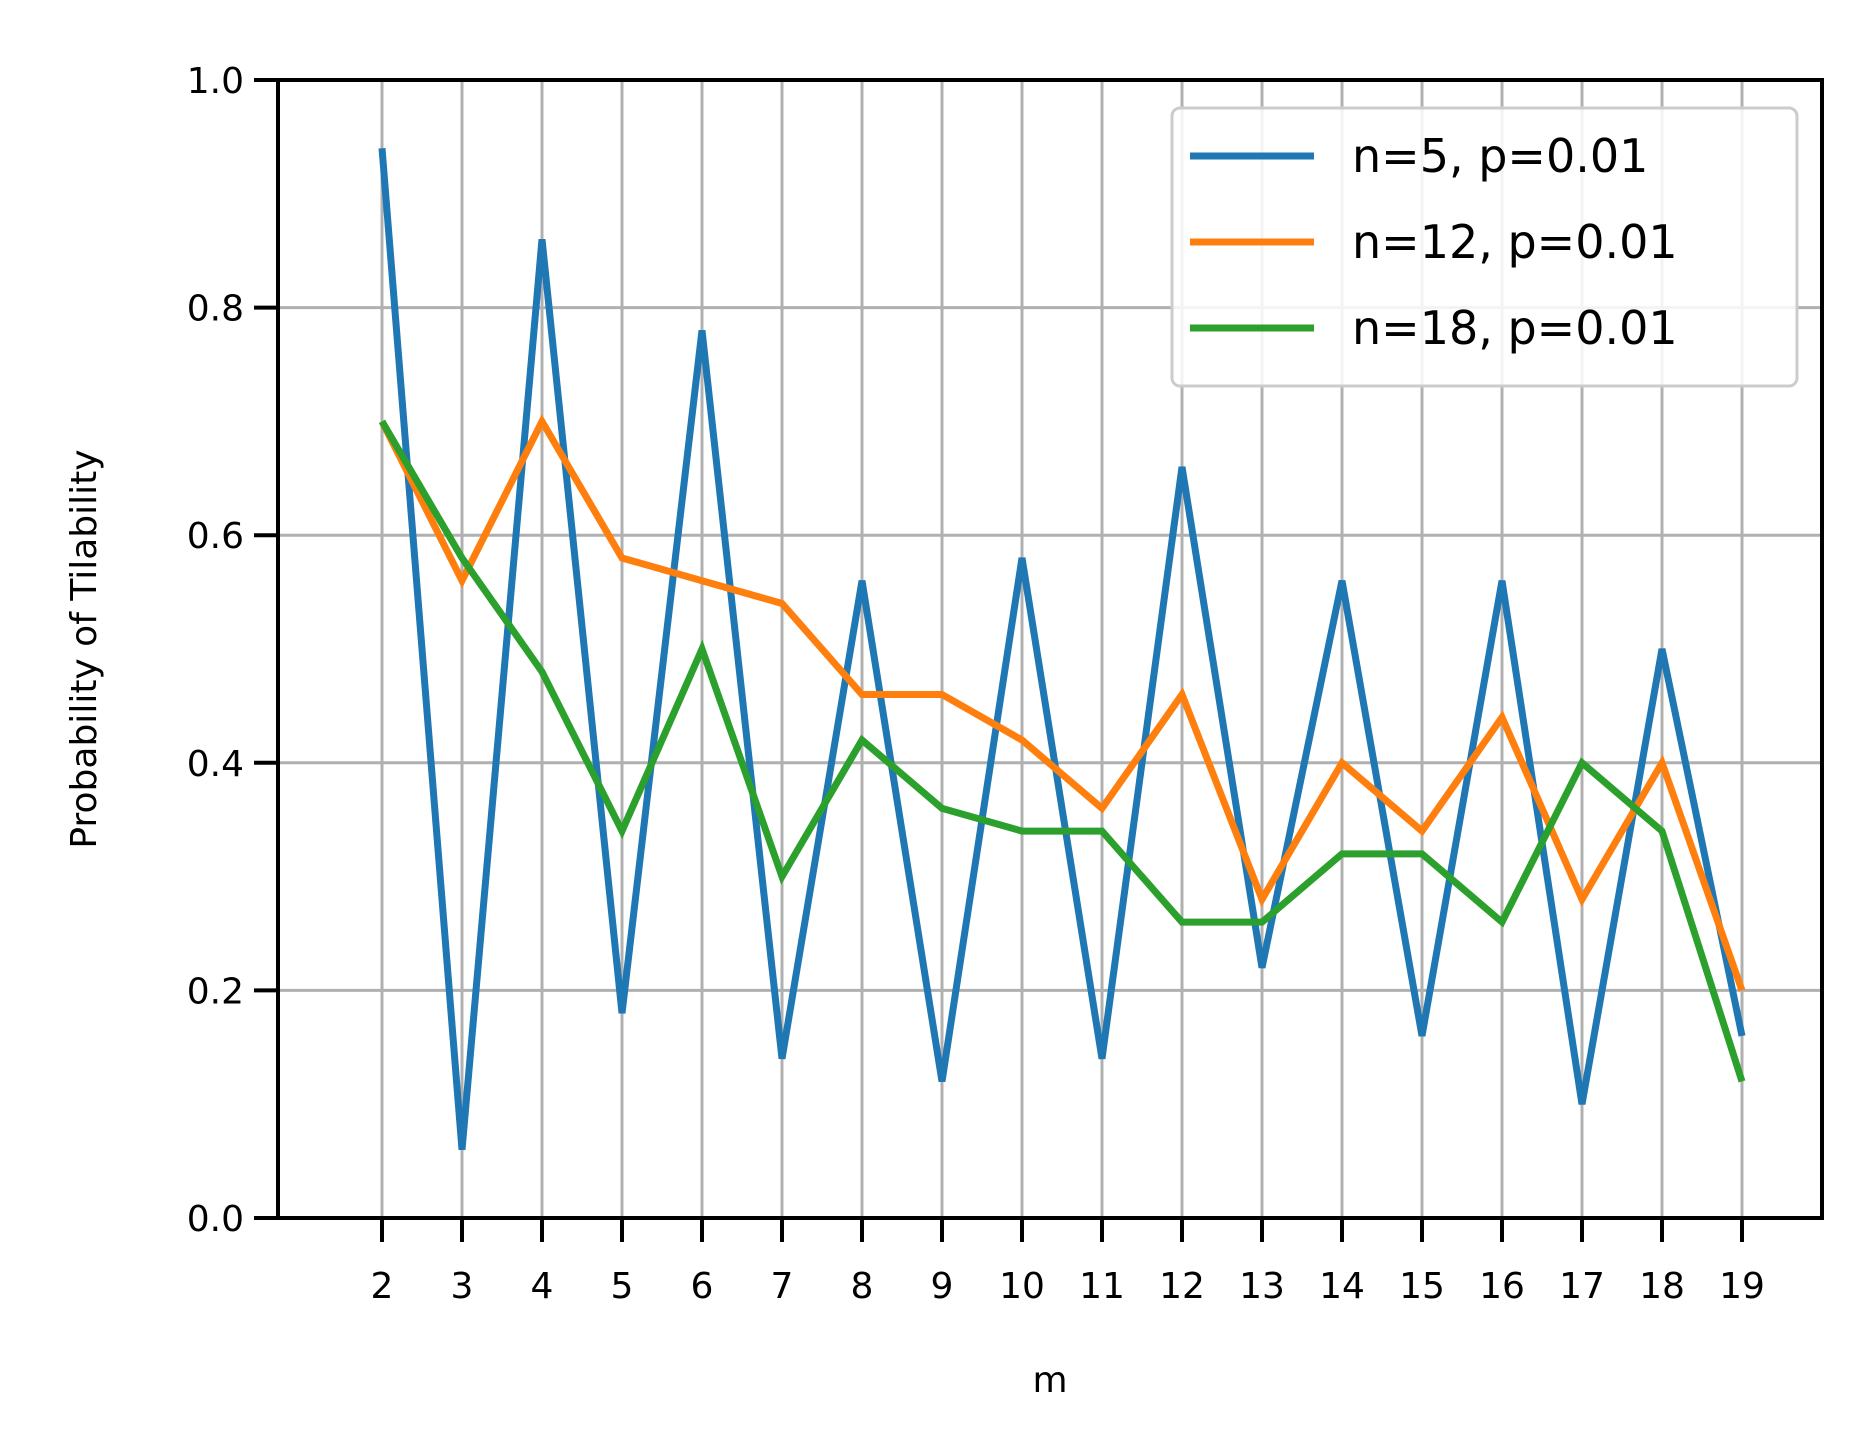 This screenshot has width=1869, height=1456. Describe the element at coordinates (215, 81) in the screenshot. I see `y-tick-label: 1.0` at that location.